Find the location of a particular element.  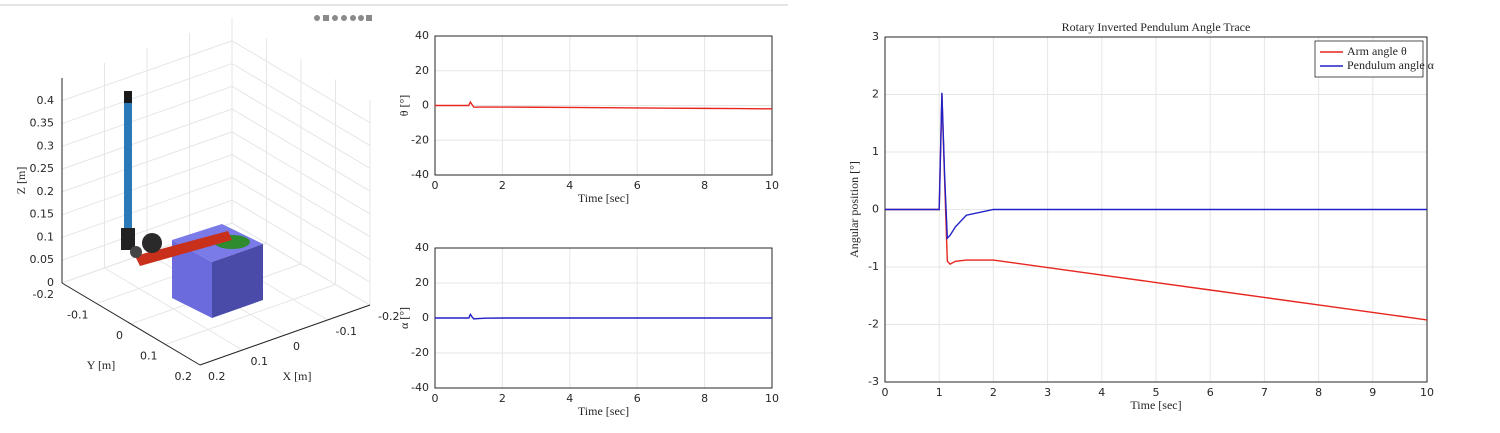

z-tick-label: 0.2 is located at coordinates (46, 191).